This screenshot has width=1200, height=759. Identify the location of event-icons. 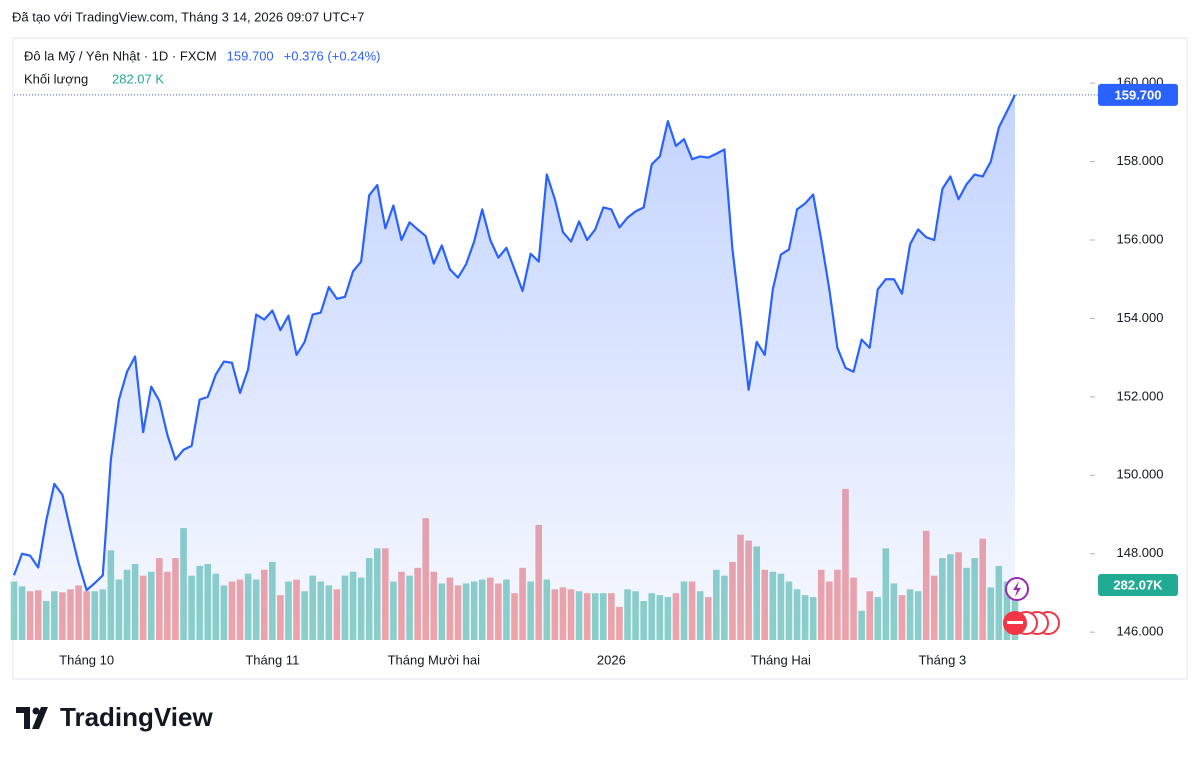
(1031, 606).